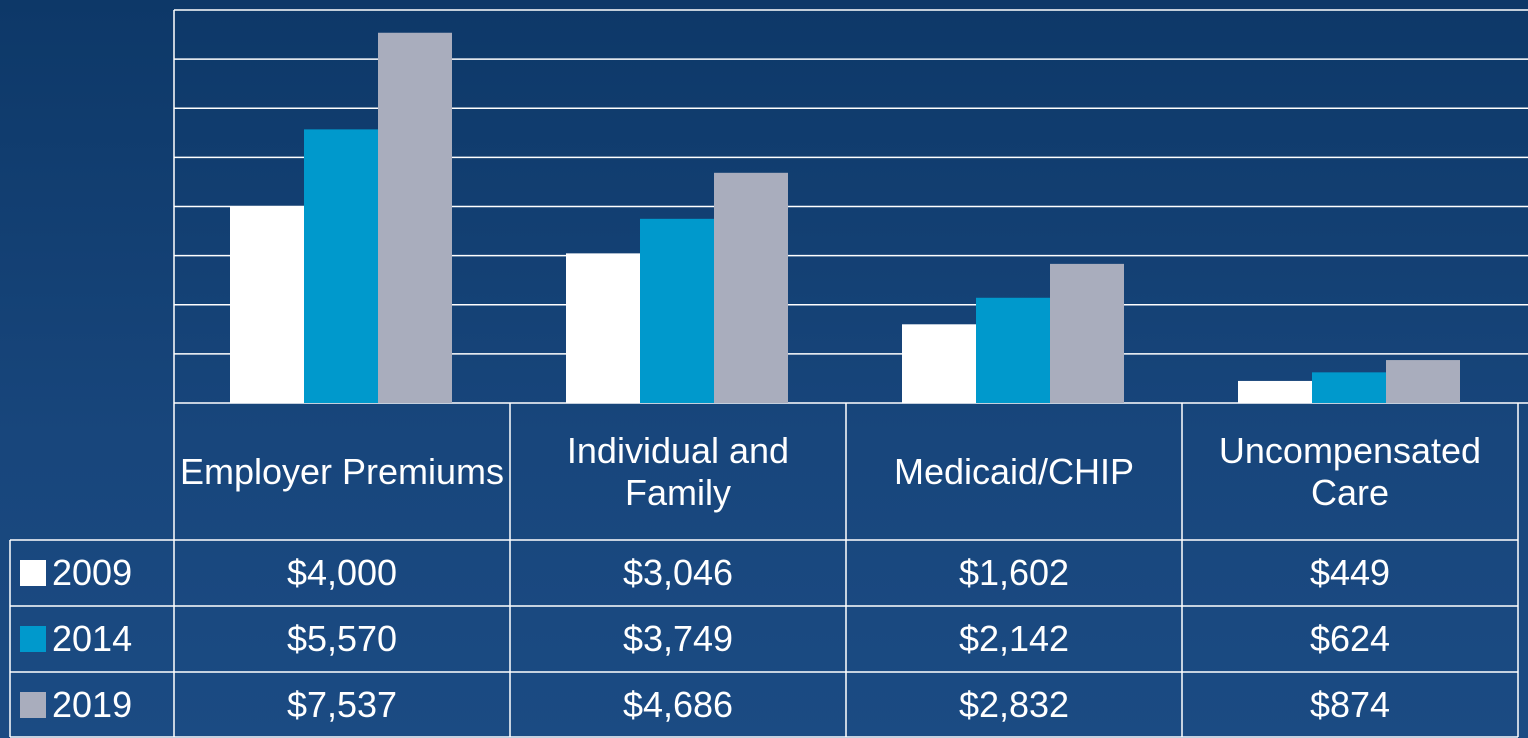 The width and height of the screenshot is (1528, 738). I want to click on table-value: $5,570, so click(342, 639).